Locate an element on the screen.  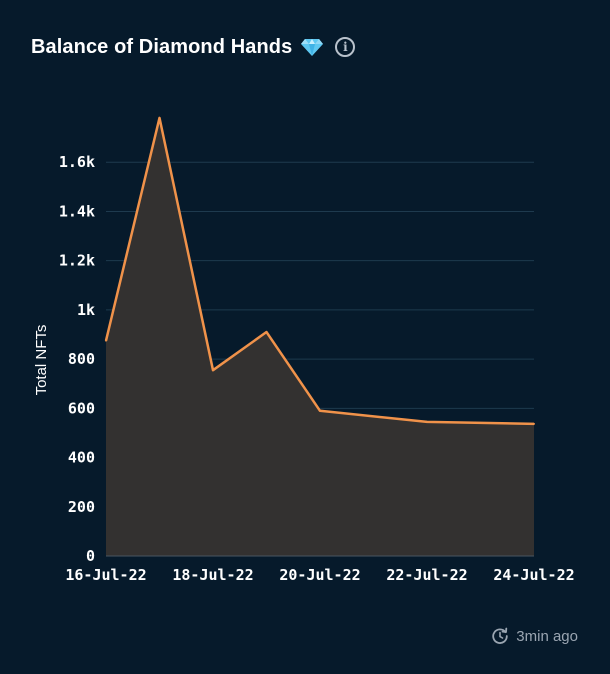
y-axis-label: Total NFTs is located at coordinates (41, 360).